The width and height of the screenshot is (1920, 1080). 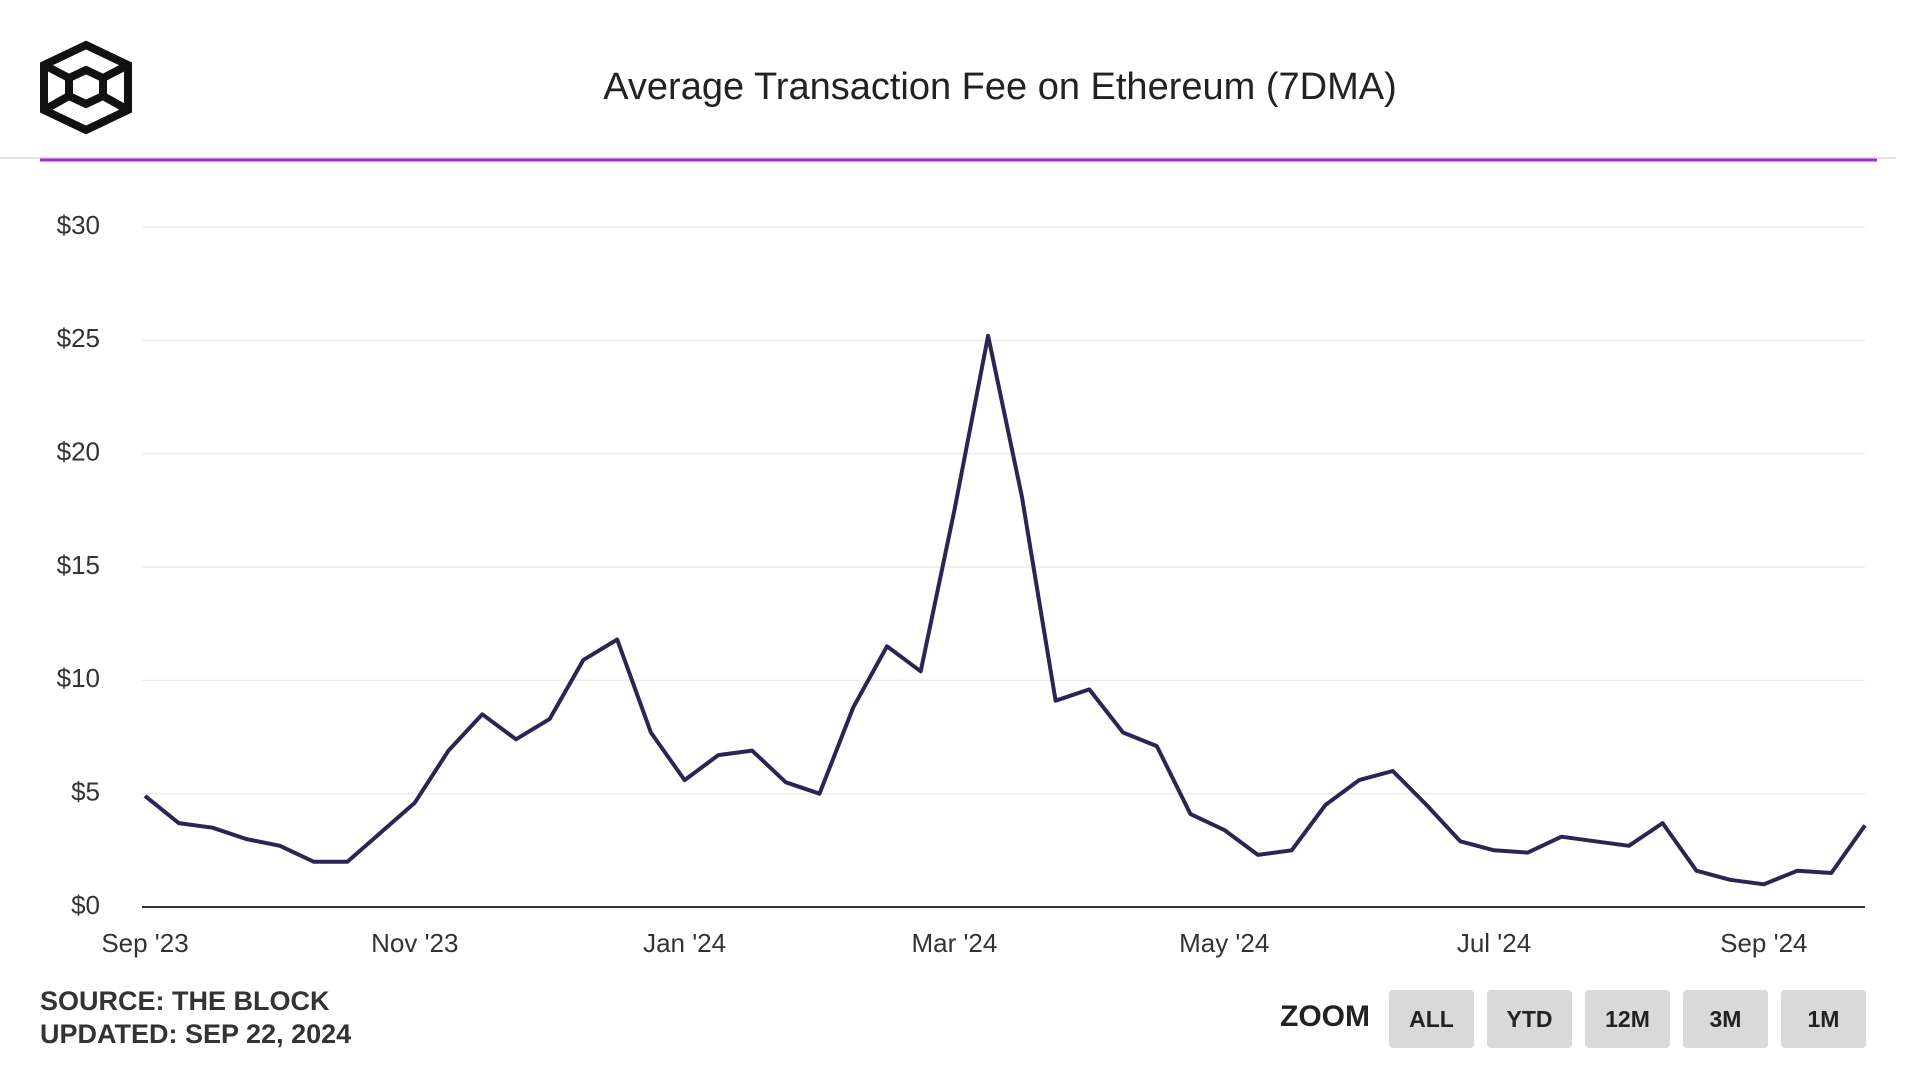 I want to click on y-tick-label: $20, so click(x=78, y=452).